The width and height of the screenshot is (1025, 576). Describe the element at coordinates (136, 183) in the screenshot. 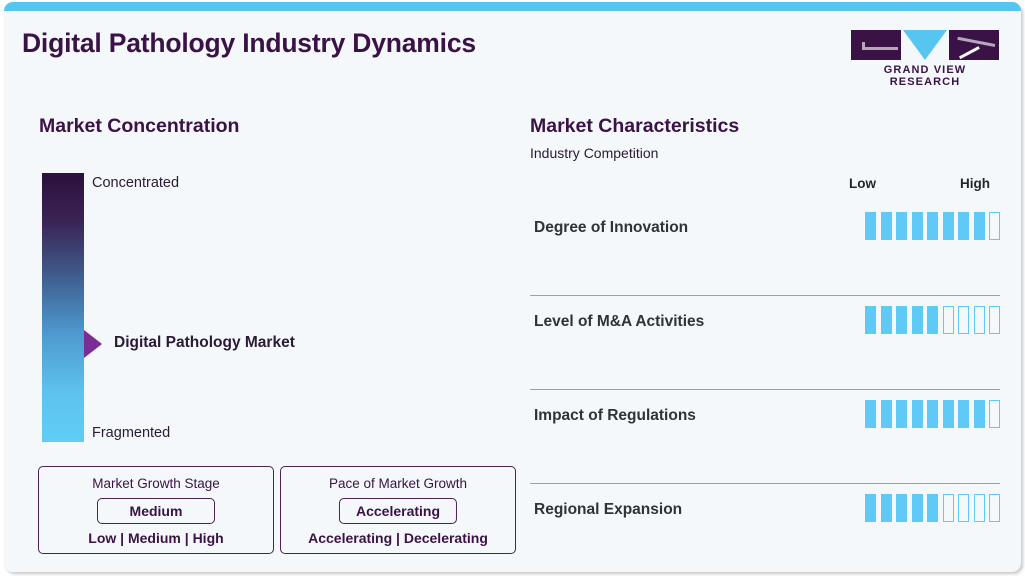

I see `scale-label-concentrated: Concentrated` at that location.